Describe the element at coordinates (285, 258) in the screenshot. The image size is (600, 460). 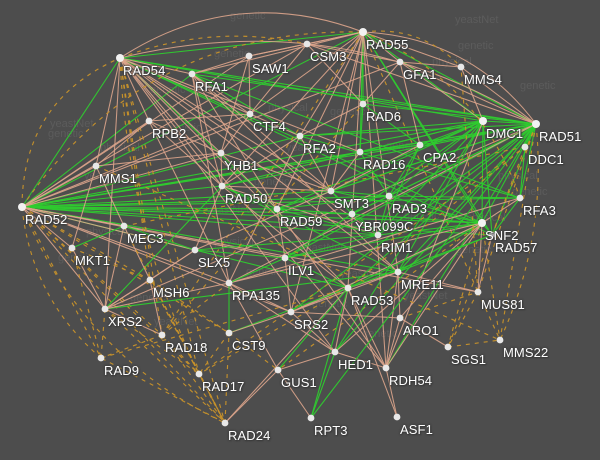
I see `network-node-ilv1` at that location.